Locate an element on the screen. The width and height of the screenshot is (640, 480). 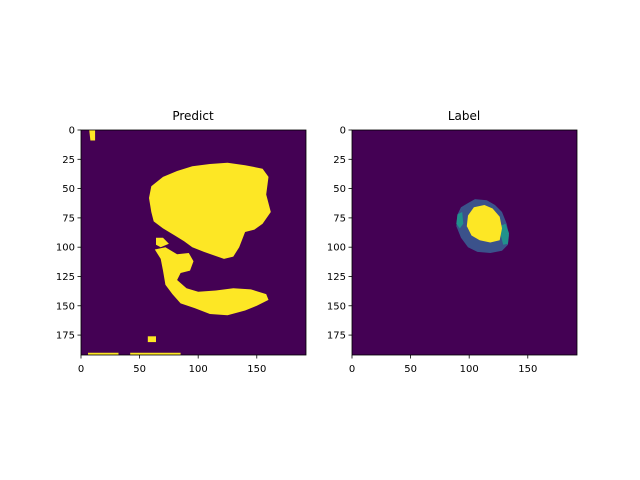
predict-mask-regions is located at coordinates (179, 242).